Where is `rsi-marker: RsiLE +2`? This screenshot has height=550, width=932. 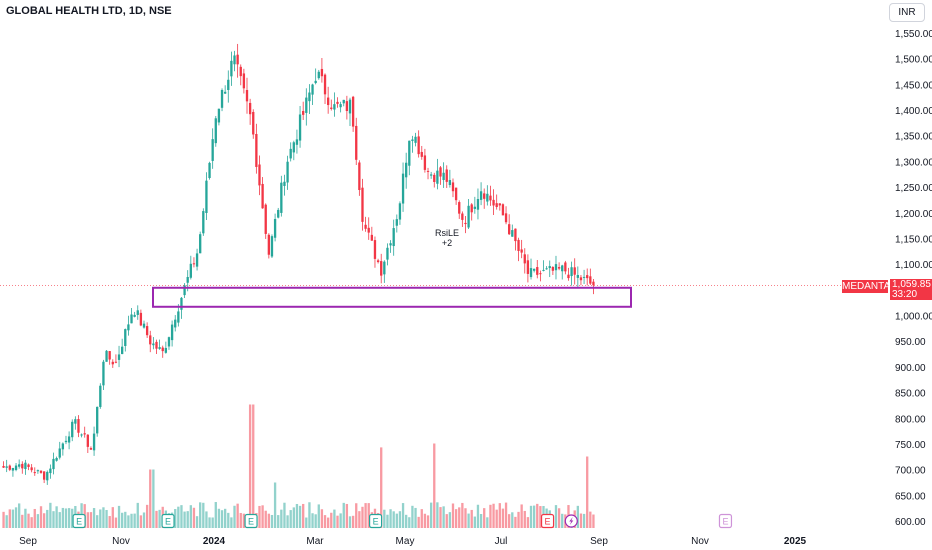 rsi-marker: RsiLE +2 is located at coordinates (447, 238).